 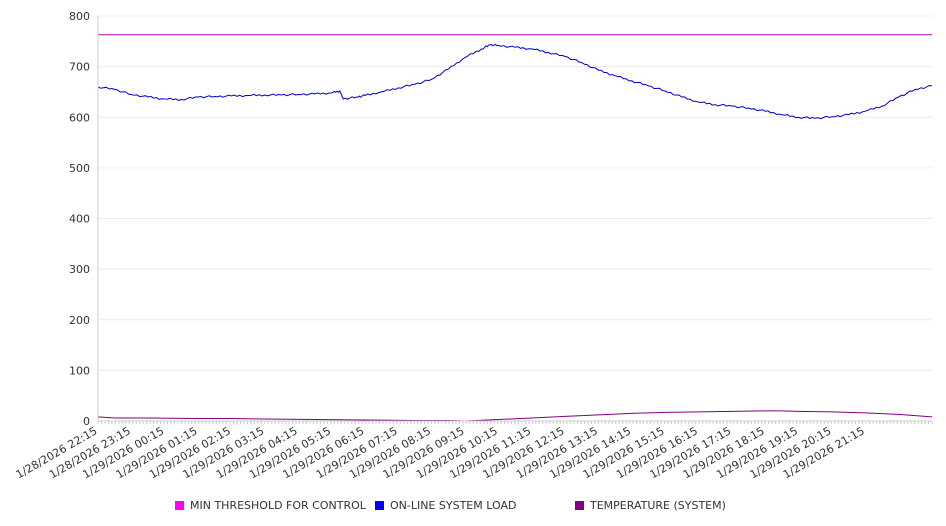 What do you see at coordinates (379, 505) in the screenshot?
I see `legend-swatch-system-load` at bounding box center [379, 505].